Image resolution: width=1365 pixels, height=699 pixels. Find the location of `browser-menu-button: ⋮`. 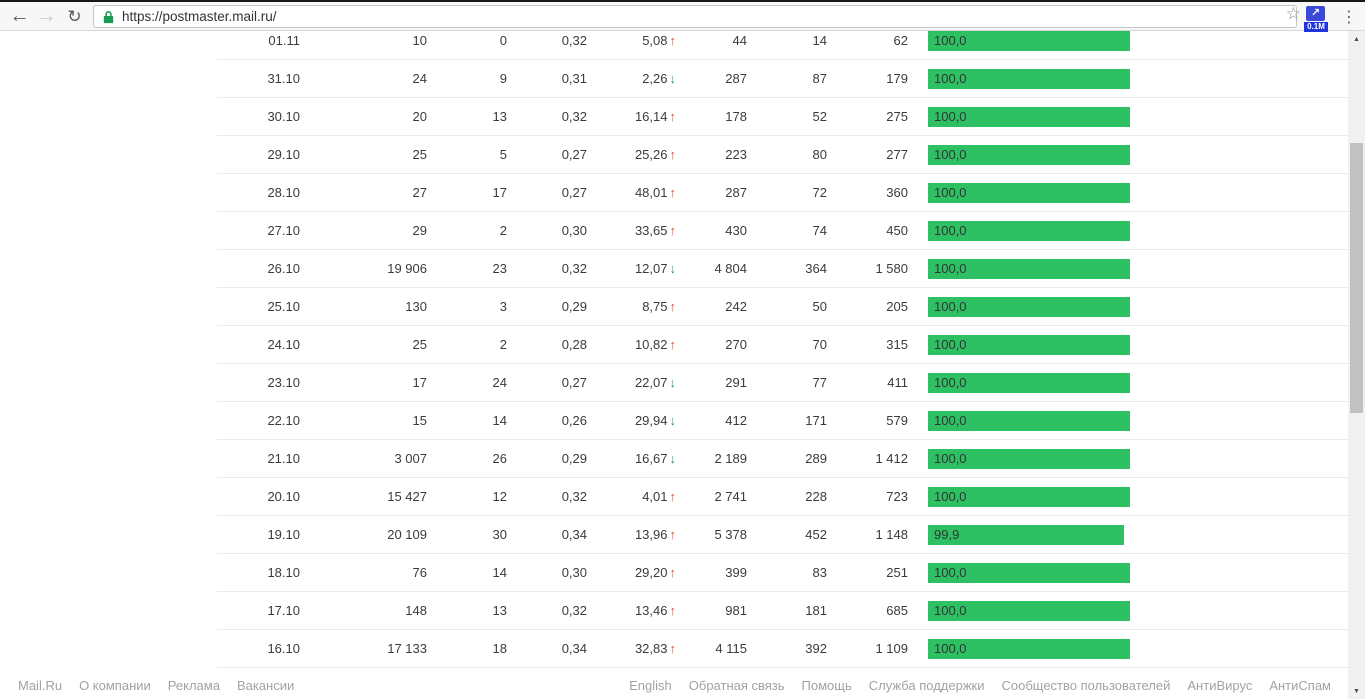

browser-menu-button: ⋮ is located at coordinates (1349, 16).